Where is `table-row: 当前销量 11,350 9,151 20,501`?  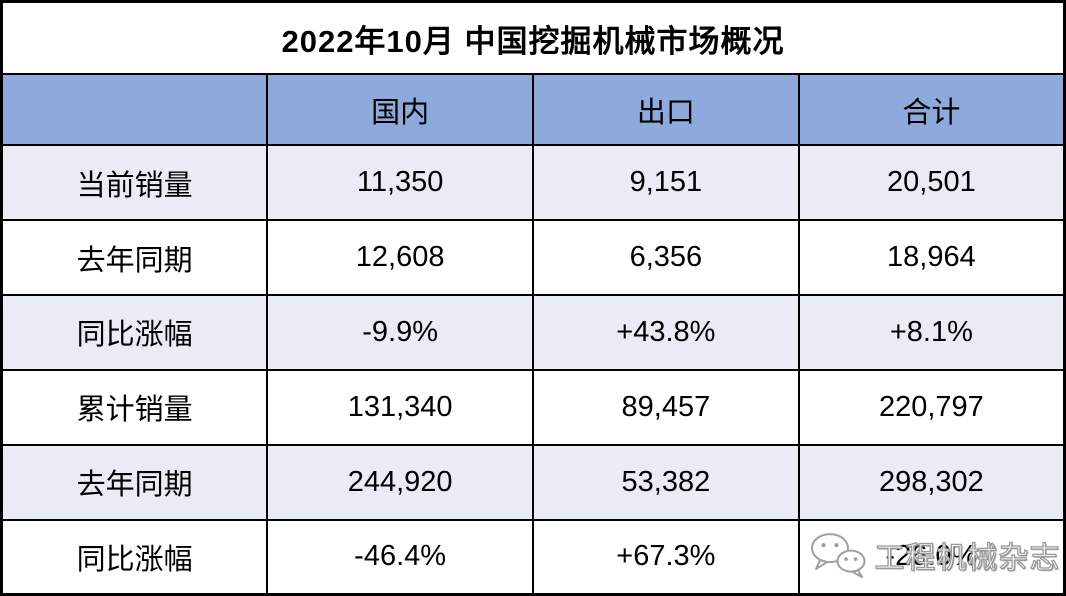 table-row: 当前销量 11,350 9,151 20,501 is located at coordinates (533, 183).